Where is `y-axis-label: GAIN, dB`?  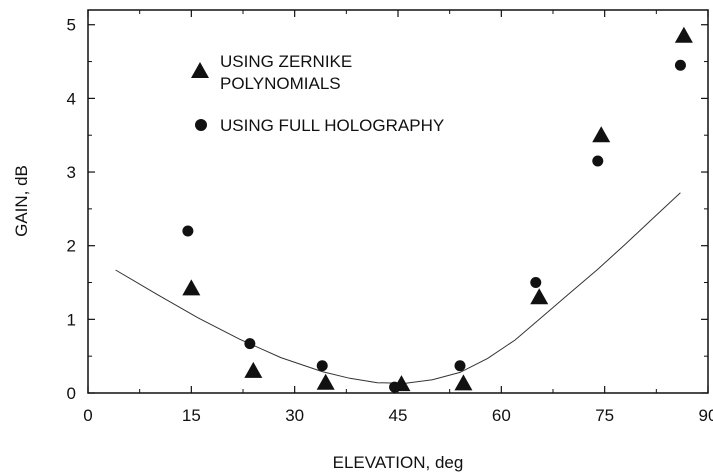
y-axis-label: GAIN, dB is located at coordinates (21, 201).